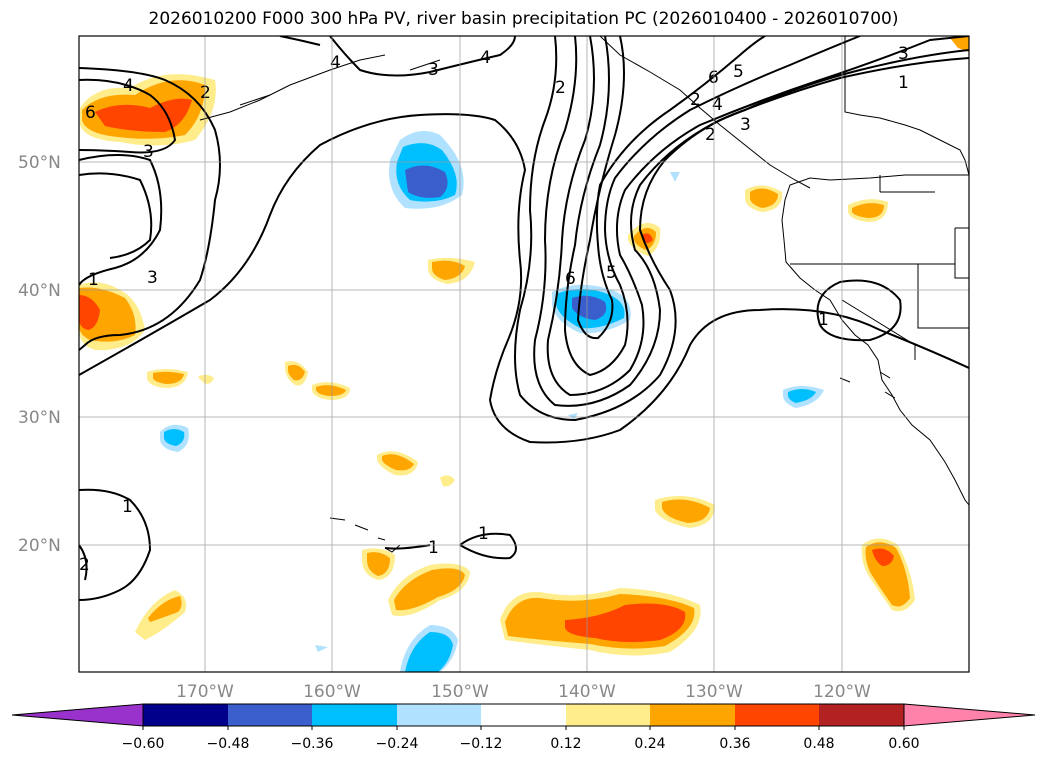  What do you see at coordinates (143, 744) in the screenshot?
I see `colorbar-tick-label: −0.60` at bounding box center [143, 744].